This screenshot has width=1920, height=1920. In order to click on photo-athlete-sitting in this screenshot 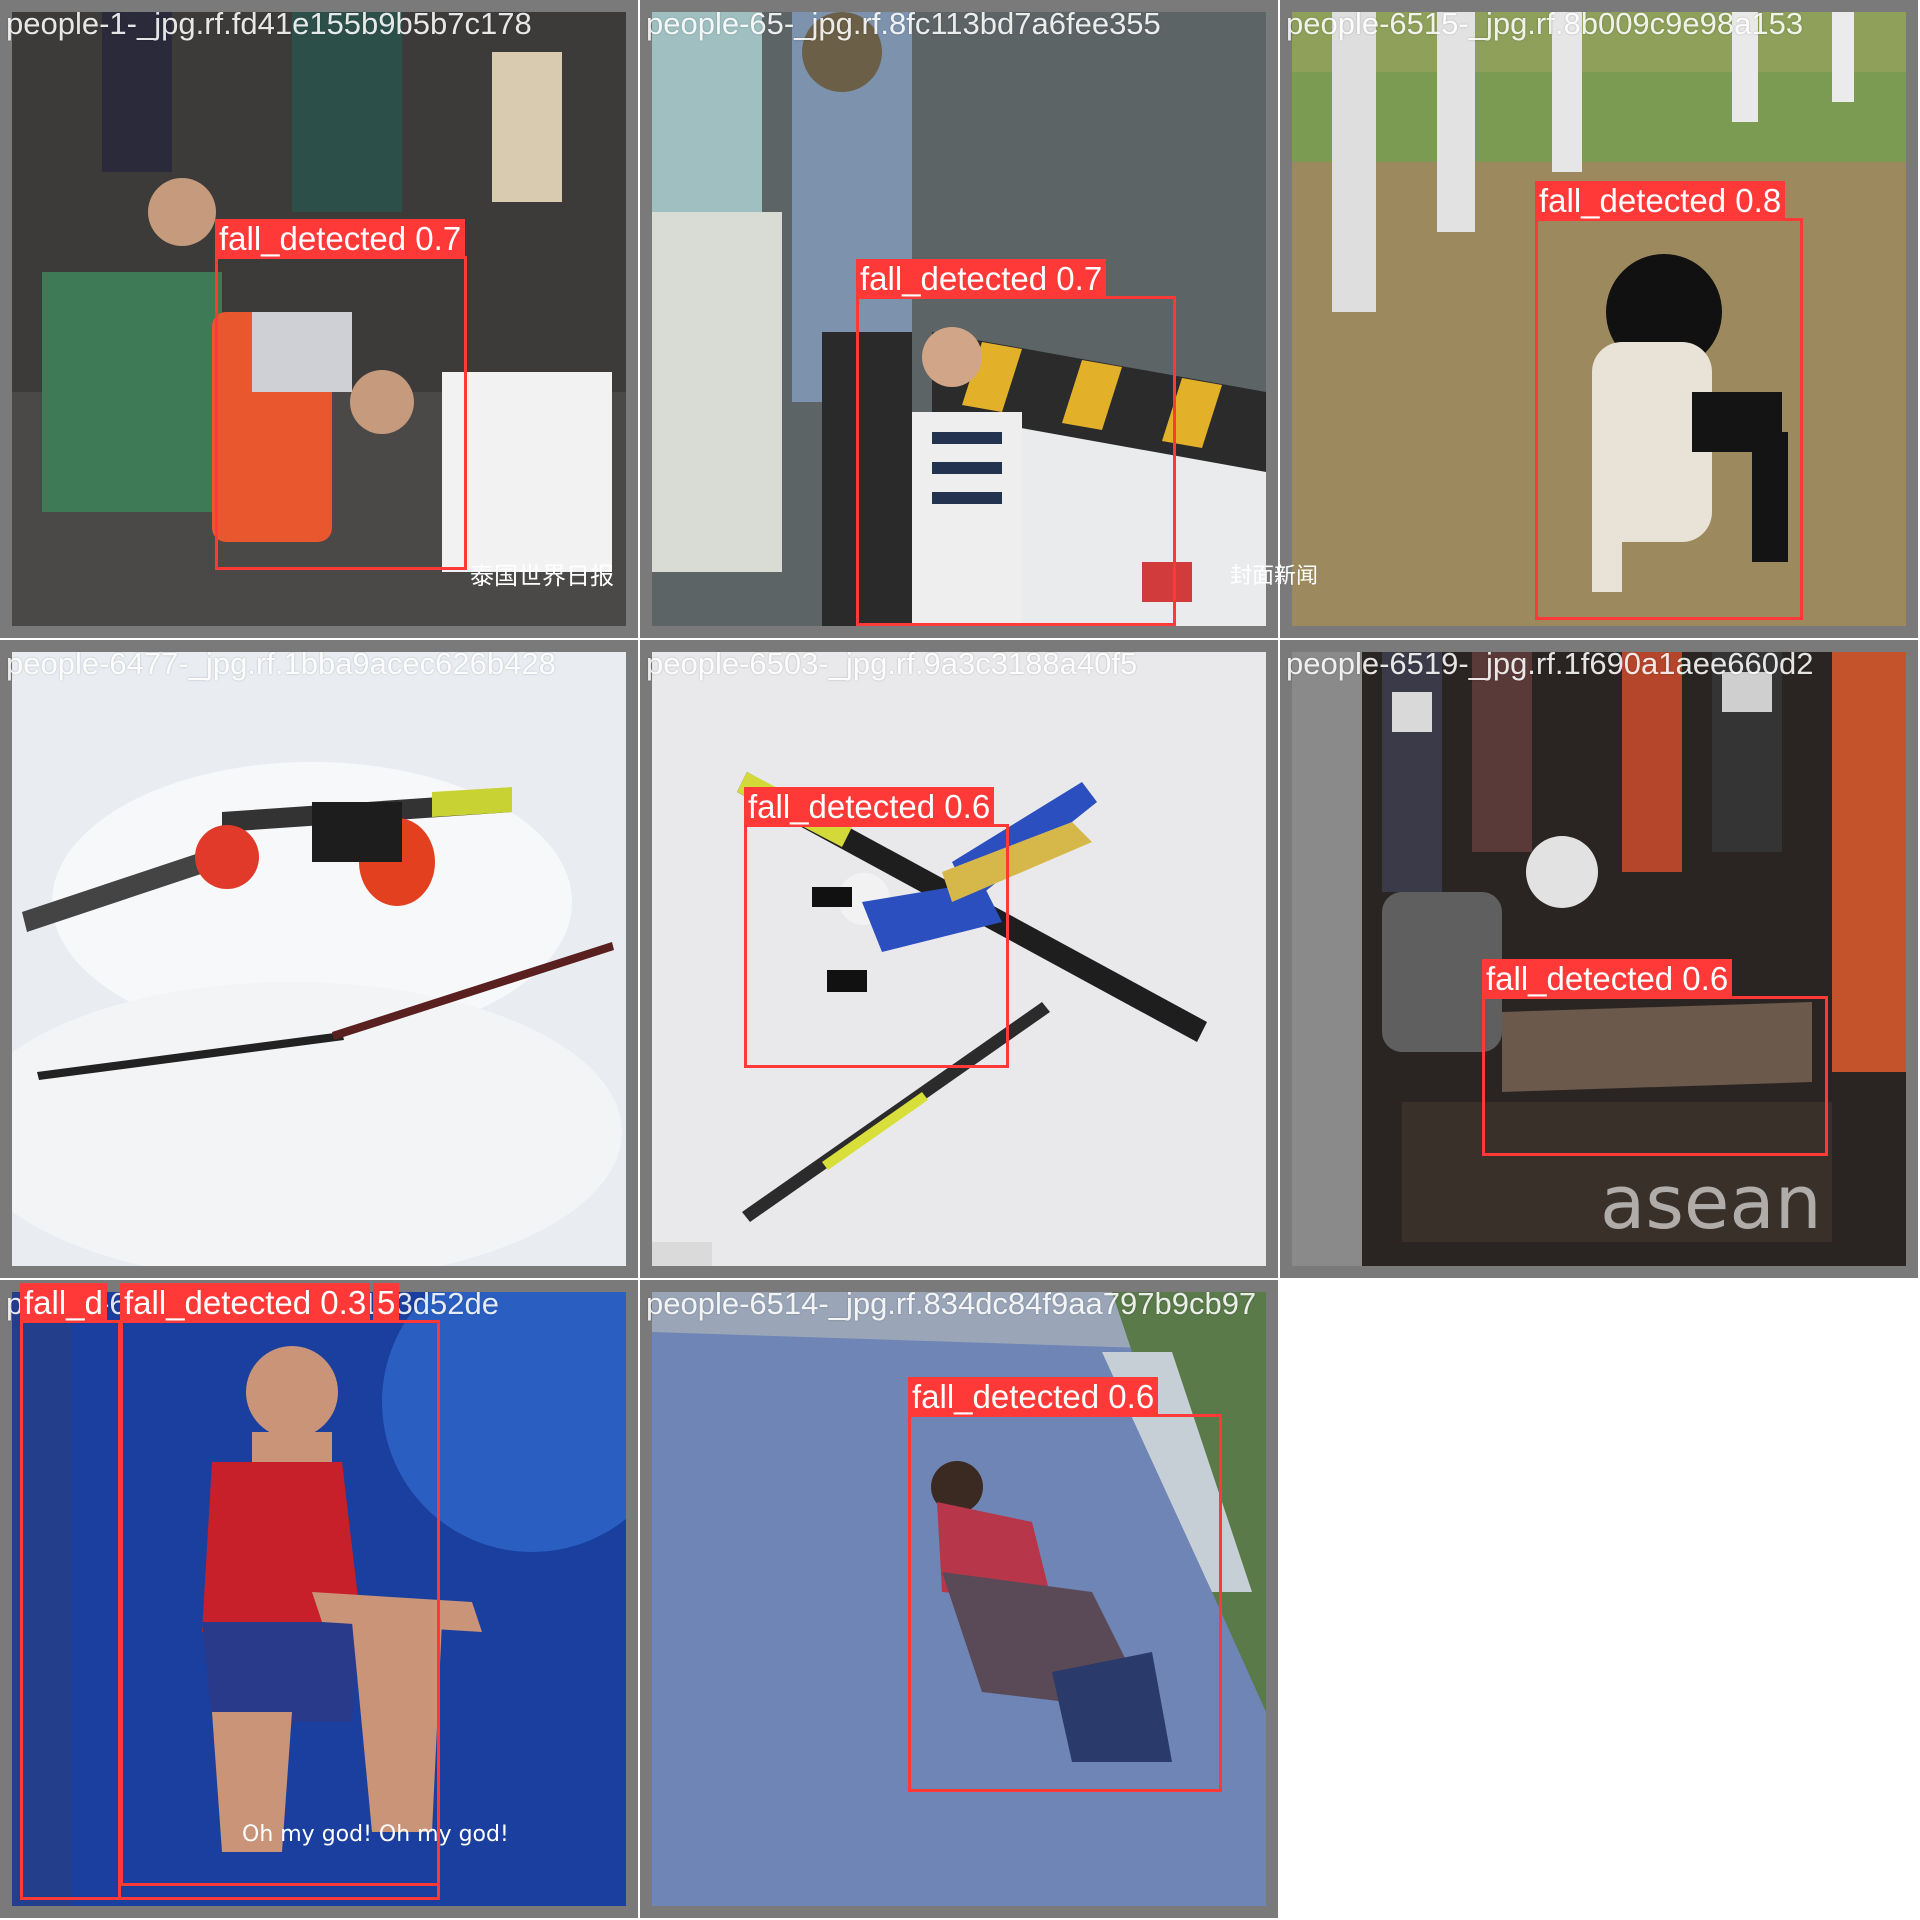, I will do `click(319, 1599)`.